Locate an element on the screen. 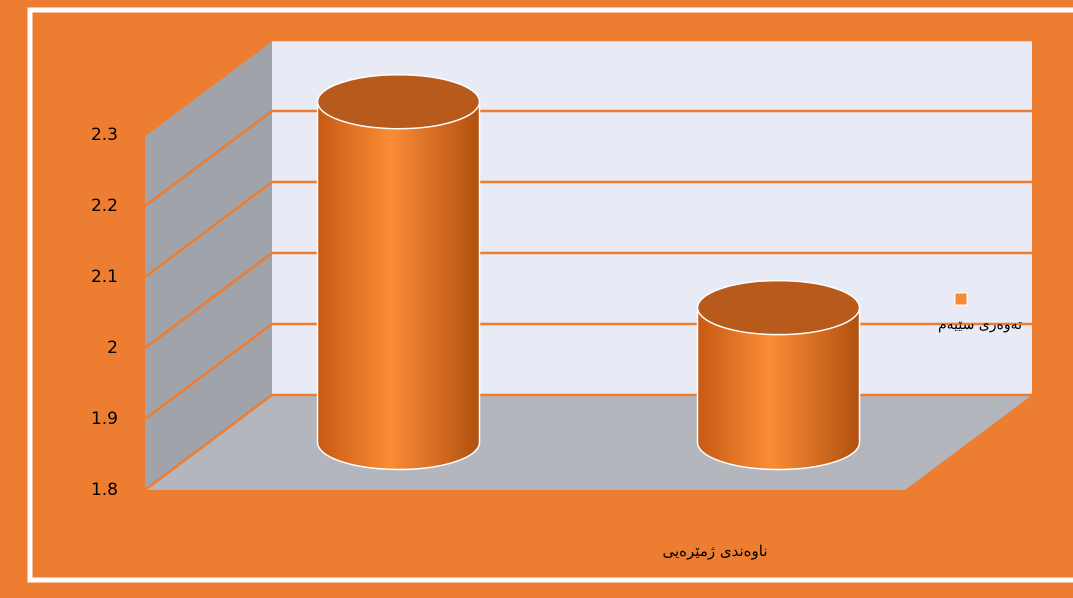 This screenshot has height=598, width=1073. side-wall is located at coordinates (208, 265).